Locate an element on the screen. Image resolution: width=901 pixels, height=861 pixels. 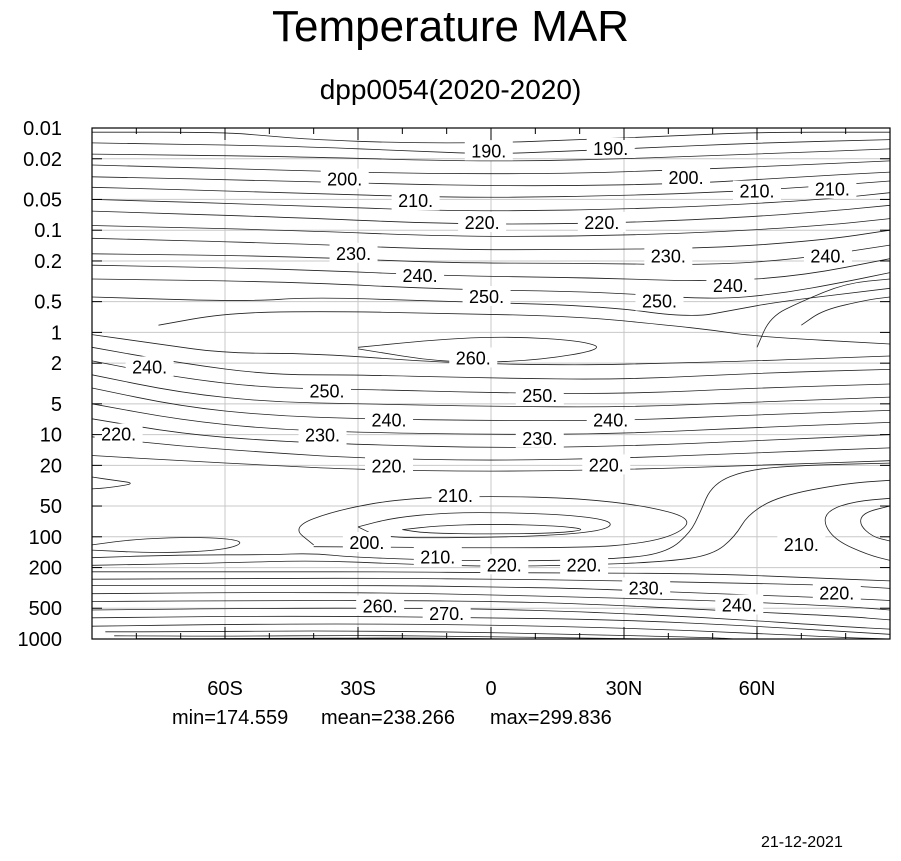
contour-label: 200. is located at coordinates (366, 542).